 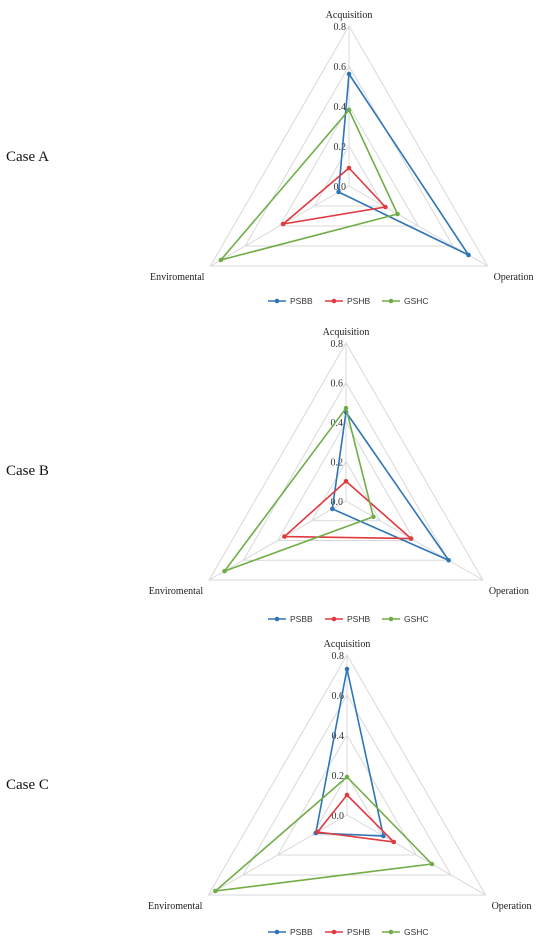 I want to click on case-label: Case C, so click(x=27, y=785).